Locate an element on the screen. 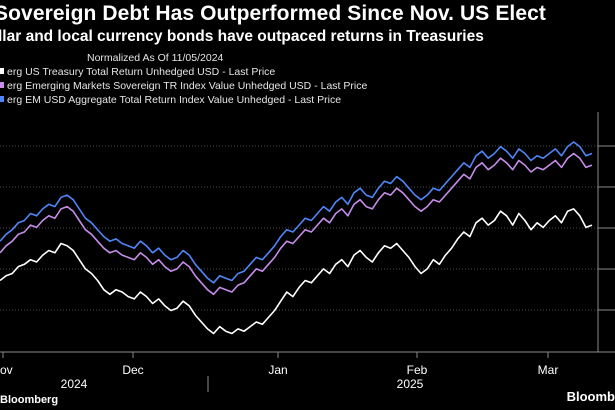  x-tick-label-0: ov is located at coordinates (6, 370).